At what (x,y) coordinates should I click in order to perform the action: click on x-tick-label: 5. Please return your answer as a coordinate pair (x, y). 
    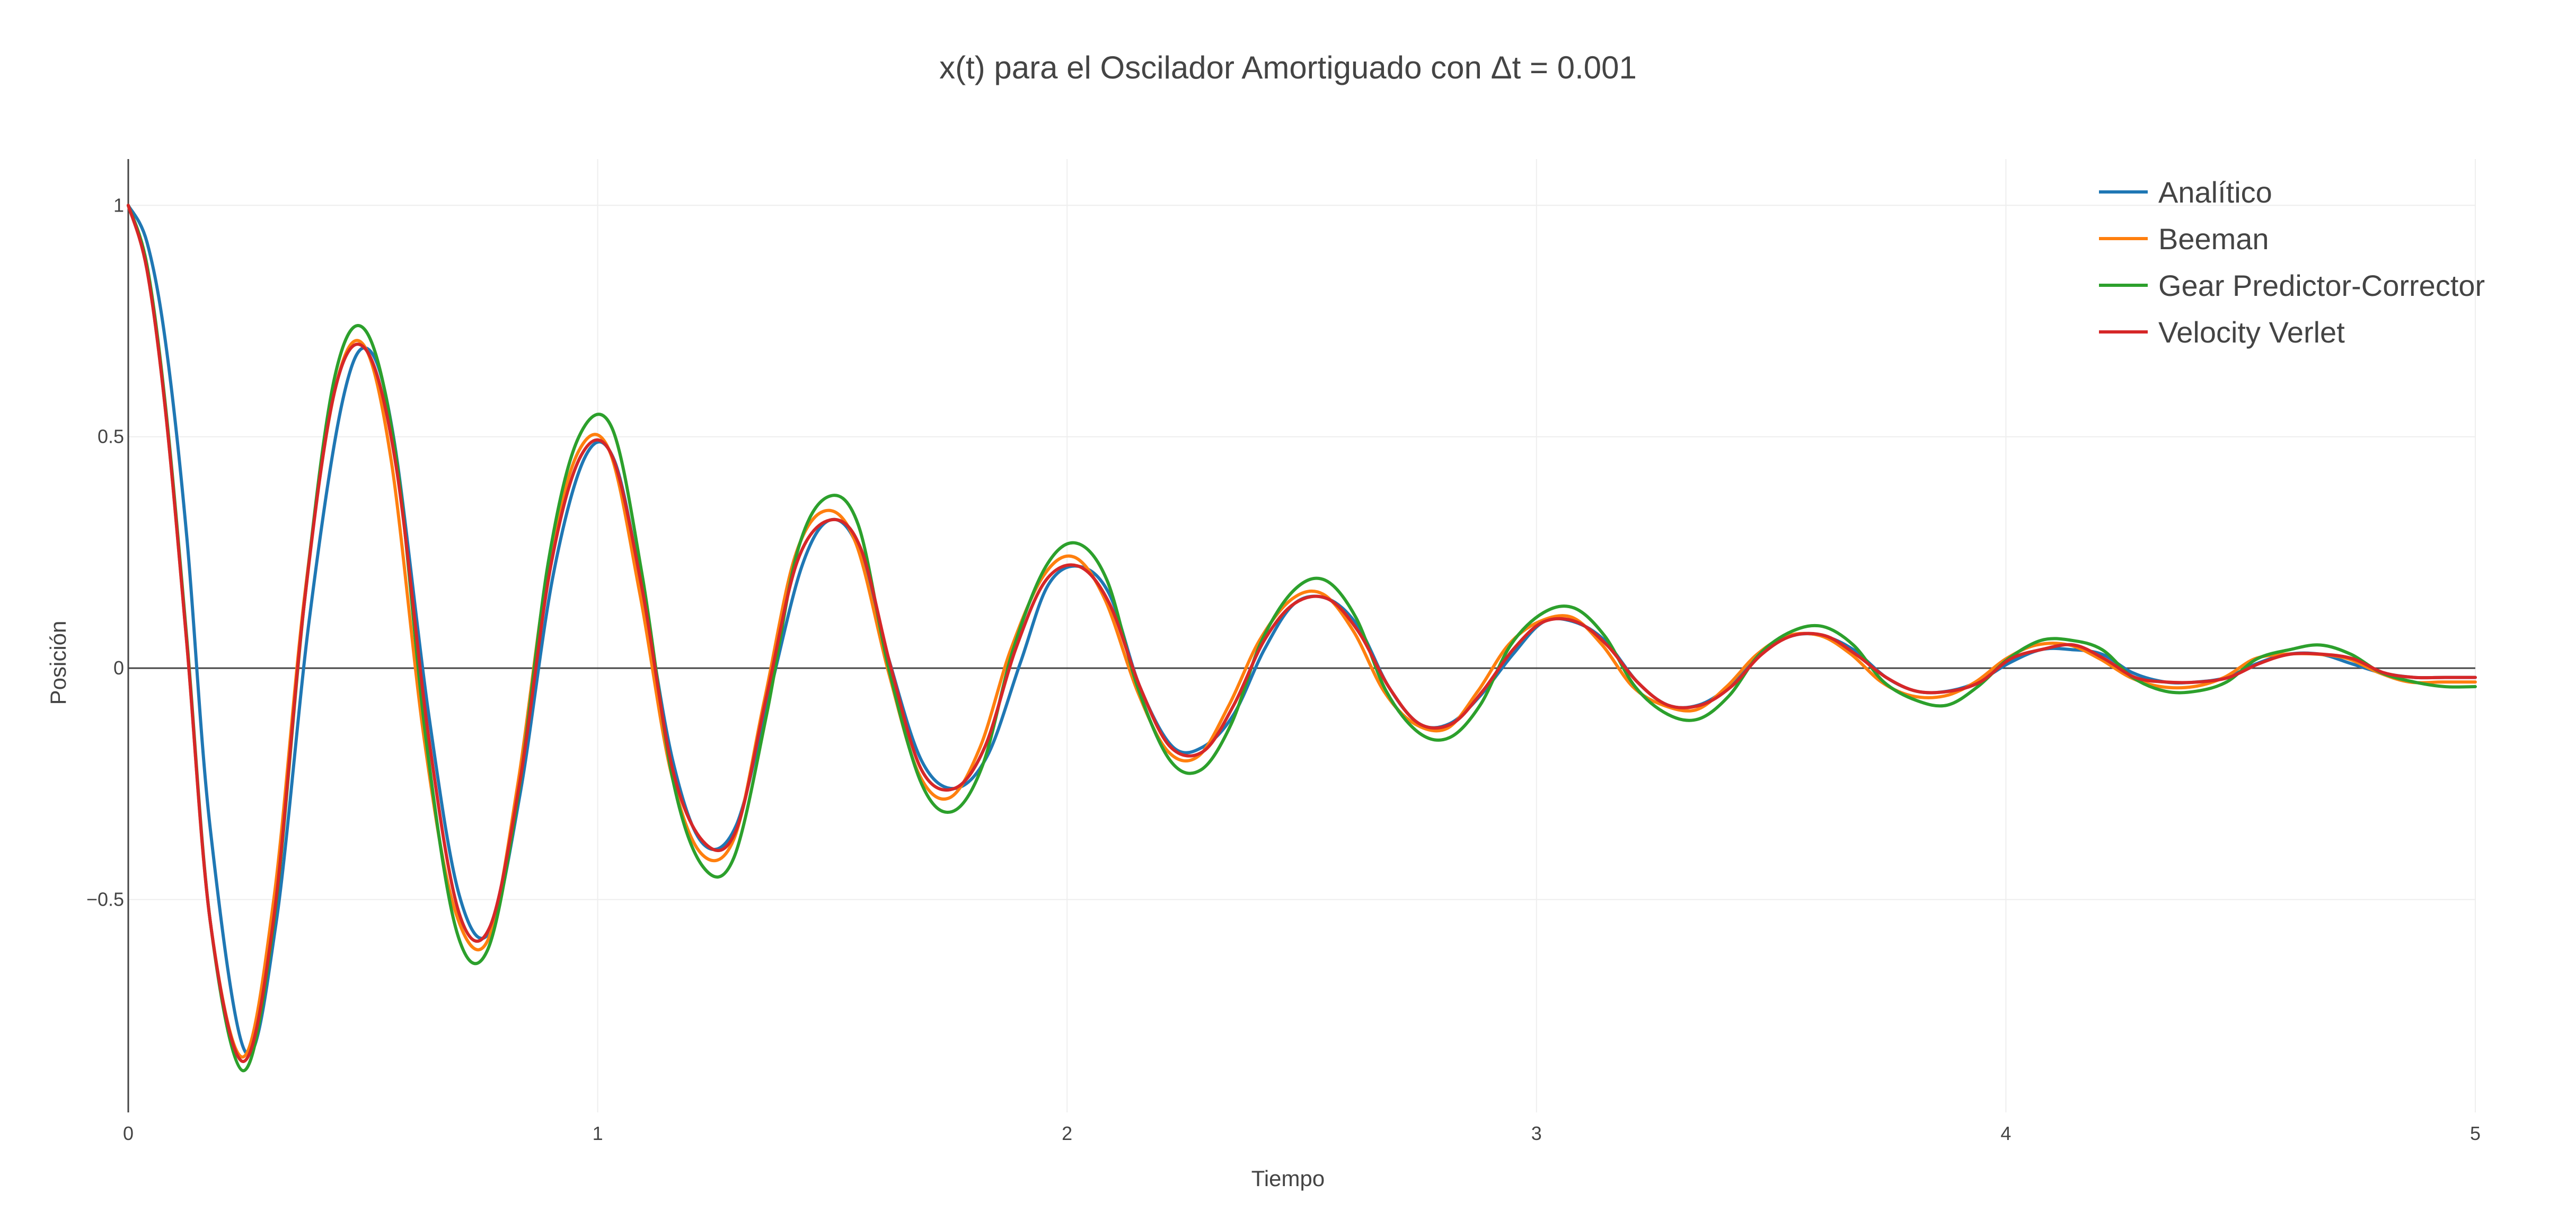
    Looking at the image, I should click on (2475, 1133).